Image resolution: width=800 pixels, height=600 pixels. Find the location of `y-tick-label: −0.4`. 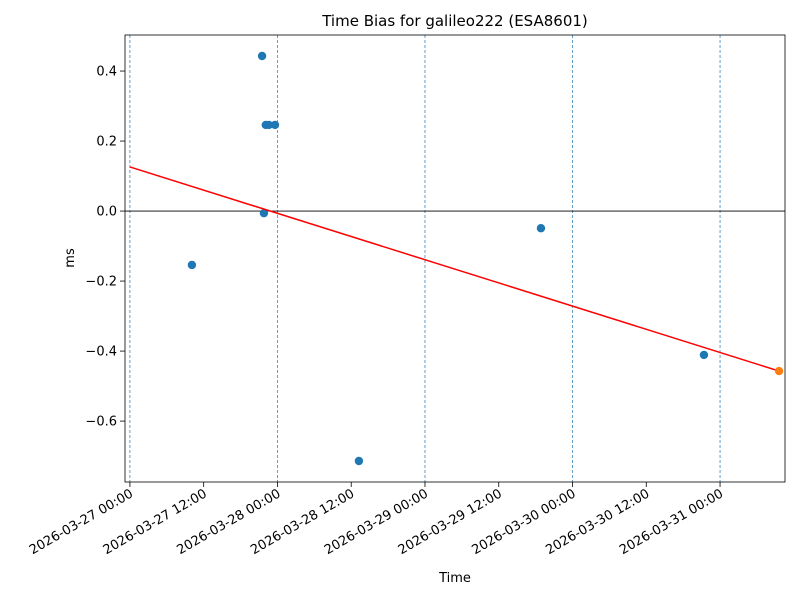

y-tick-label: −0.4 is located at coordinates (101, 352).